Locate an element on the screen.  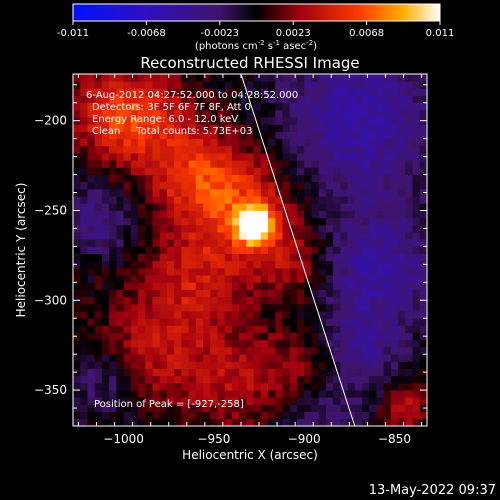
info-line: Clean Total counts: 5.73E+03 is located at coordinates (172, 131).